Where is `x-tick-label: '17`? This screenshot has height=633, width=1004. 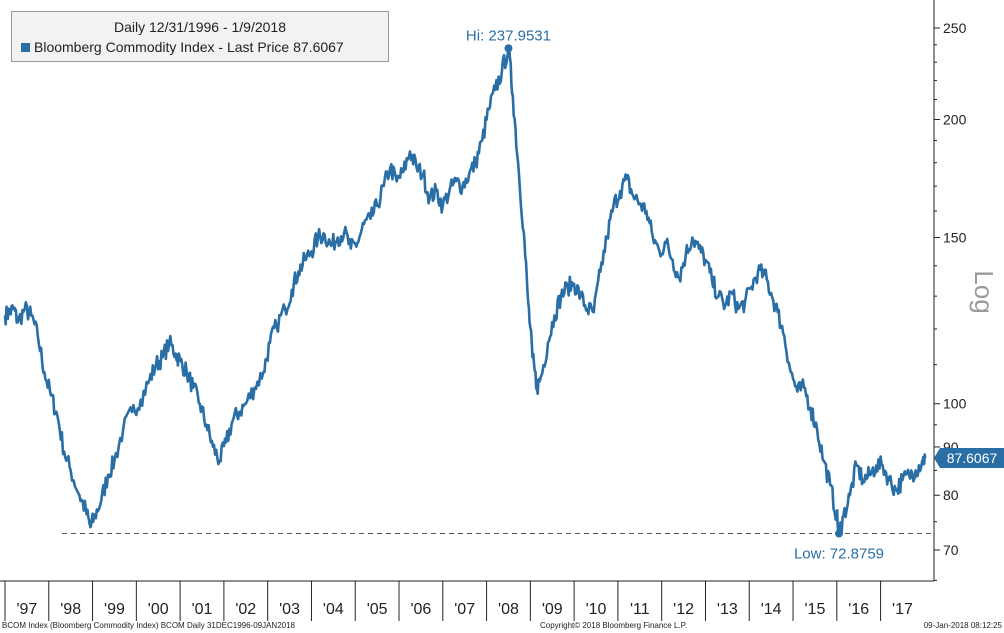
x-tick-label: '17 is located at coordinates (902, 609).